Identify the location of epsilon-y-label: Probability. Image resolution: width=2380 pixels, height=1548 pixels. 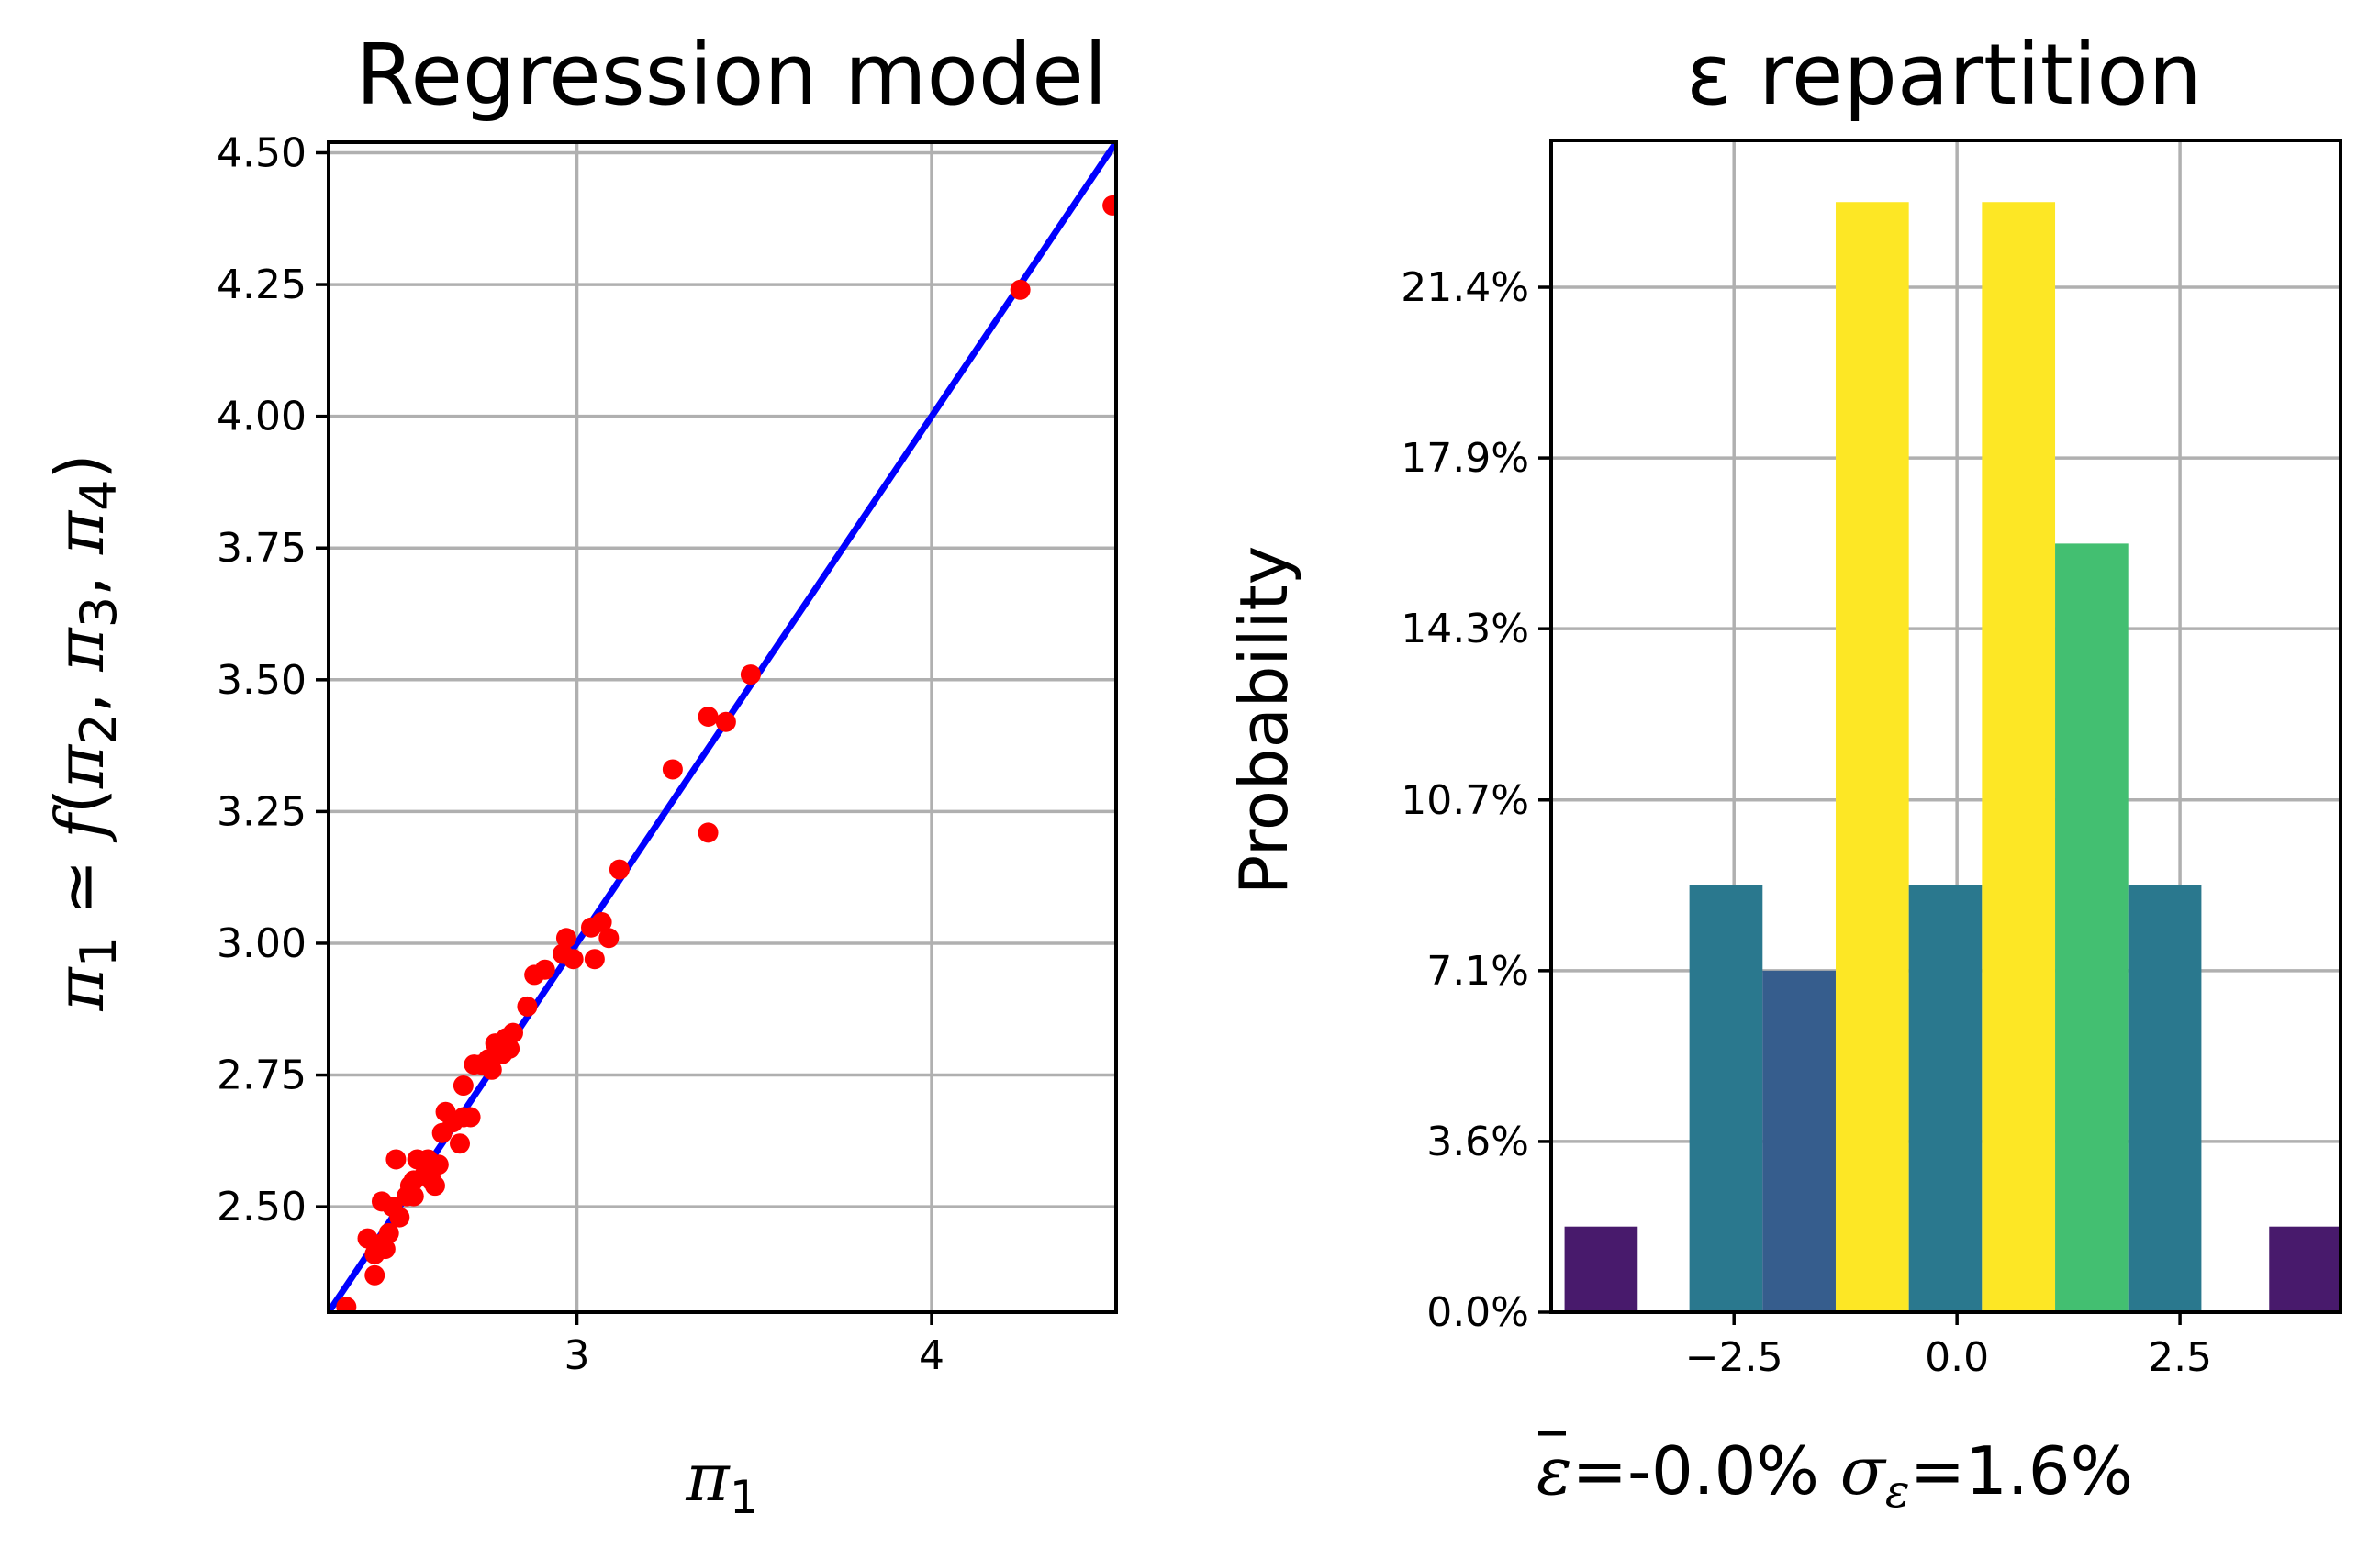
(1263, 721).